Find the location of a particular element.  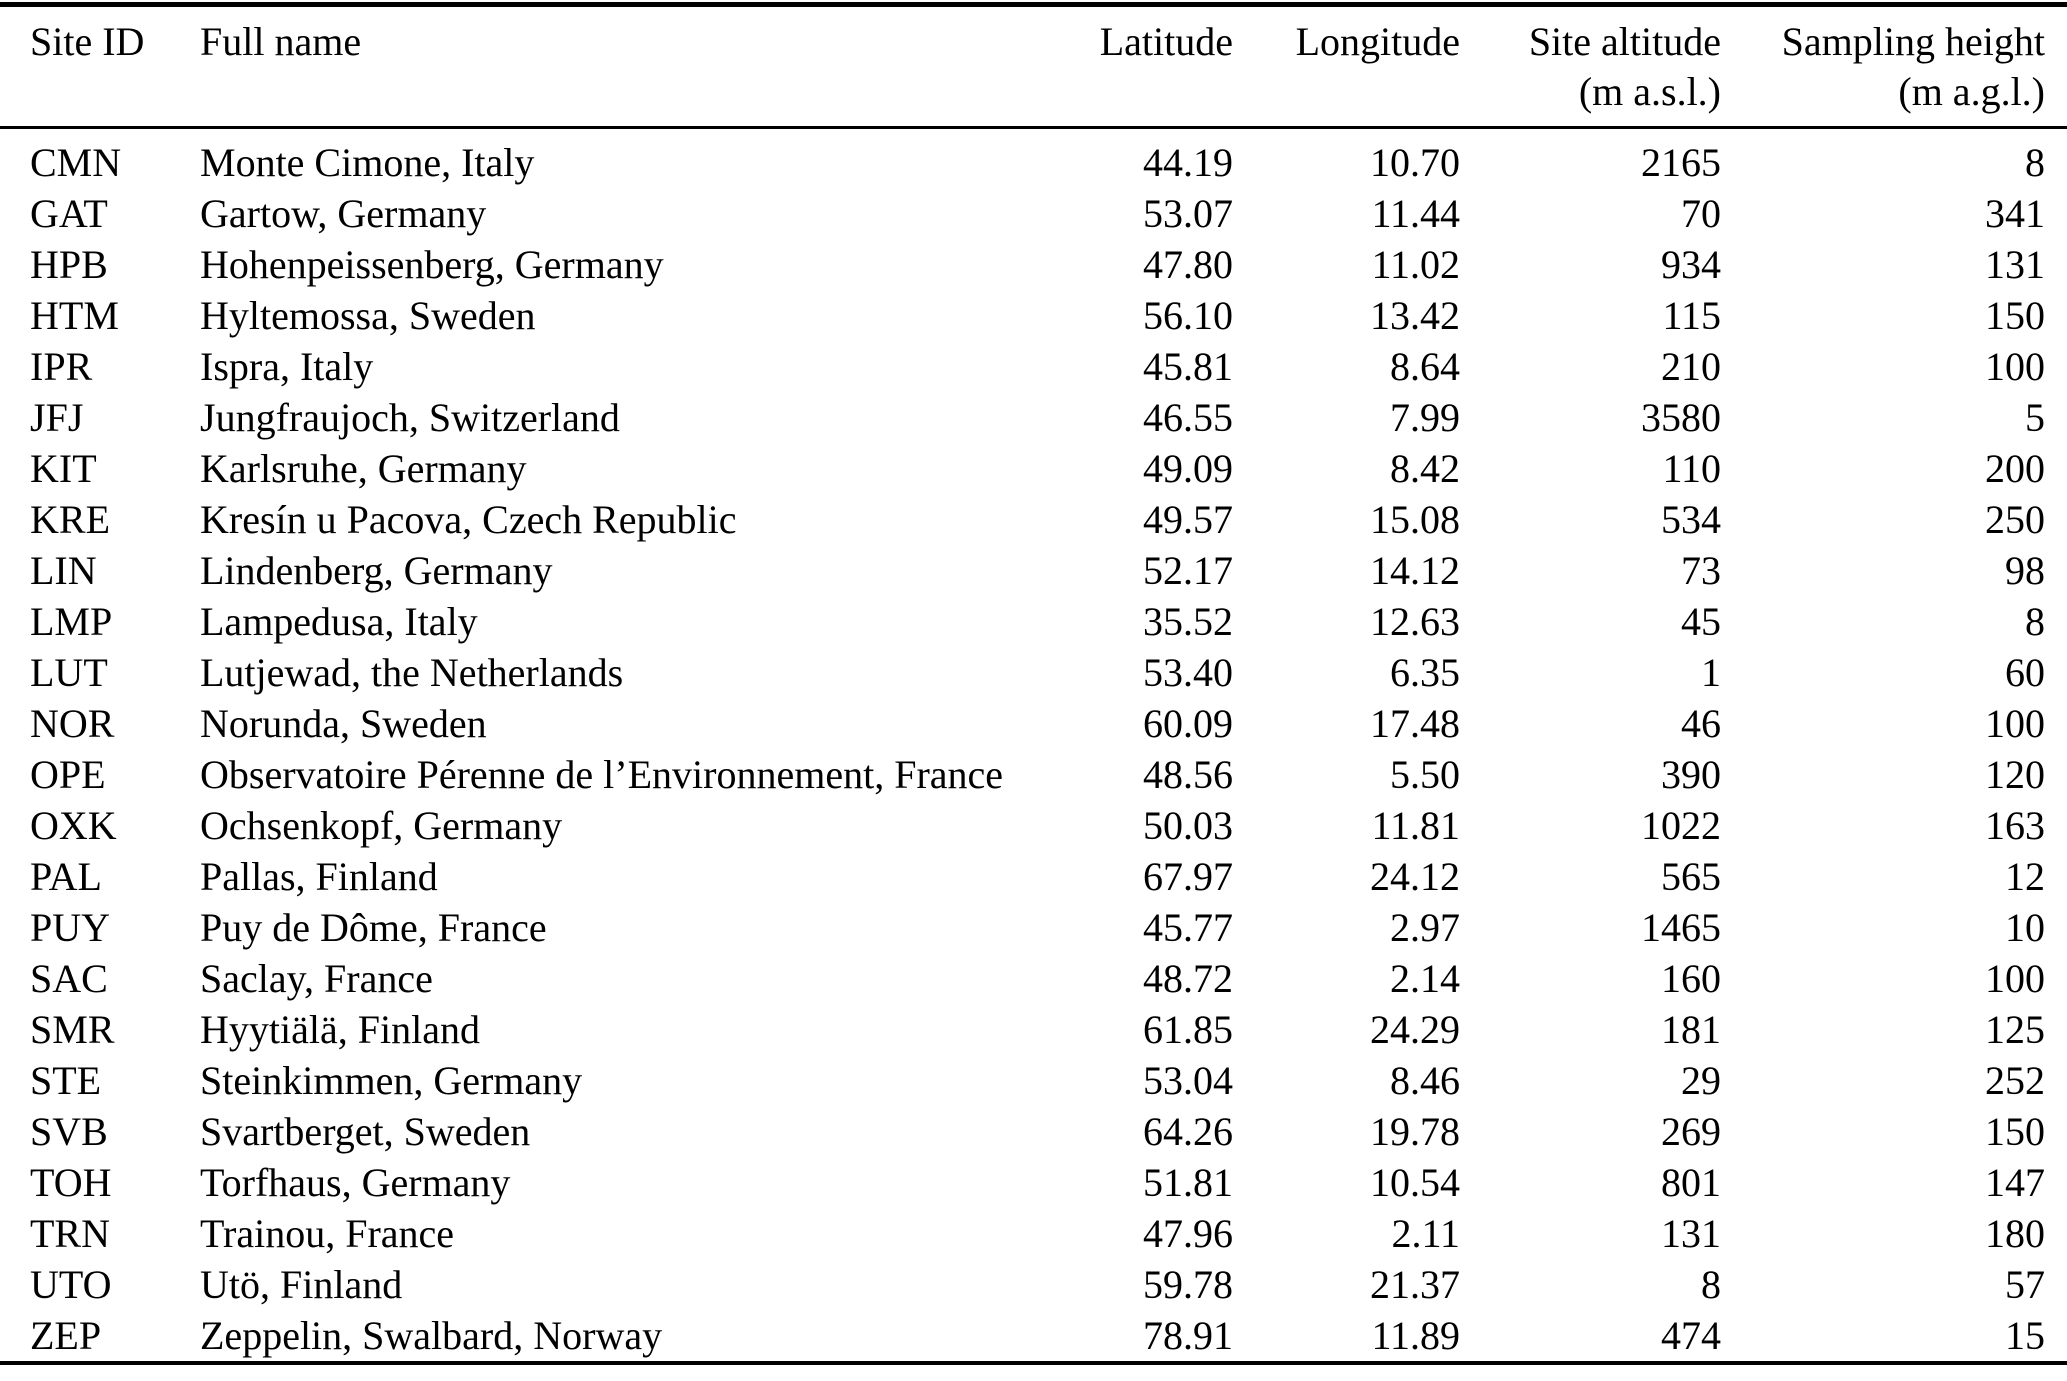

cell-site-id: TRN is located at coordinates (70, 1233).